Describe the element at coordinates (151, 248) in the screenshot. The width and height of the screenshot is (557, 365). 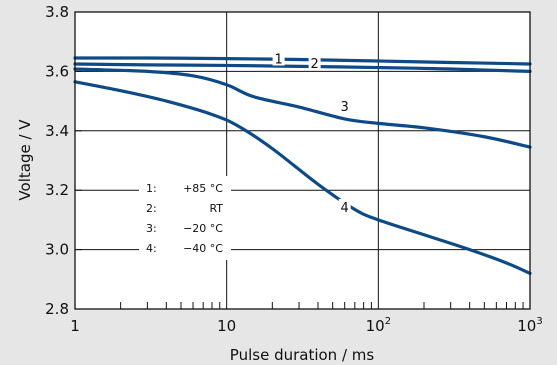
I see `legend-entry-number: 4:` at that location.